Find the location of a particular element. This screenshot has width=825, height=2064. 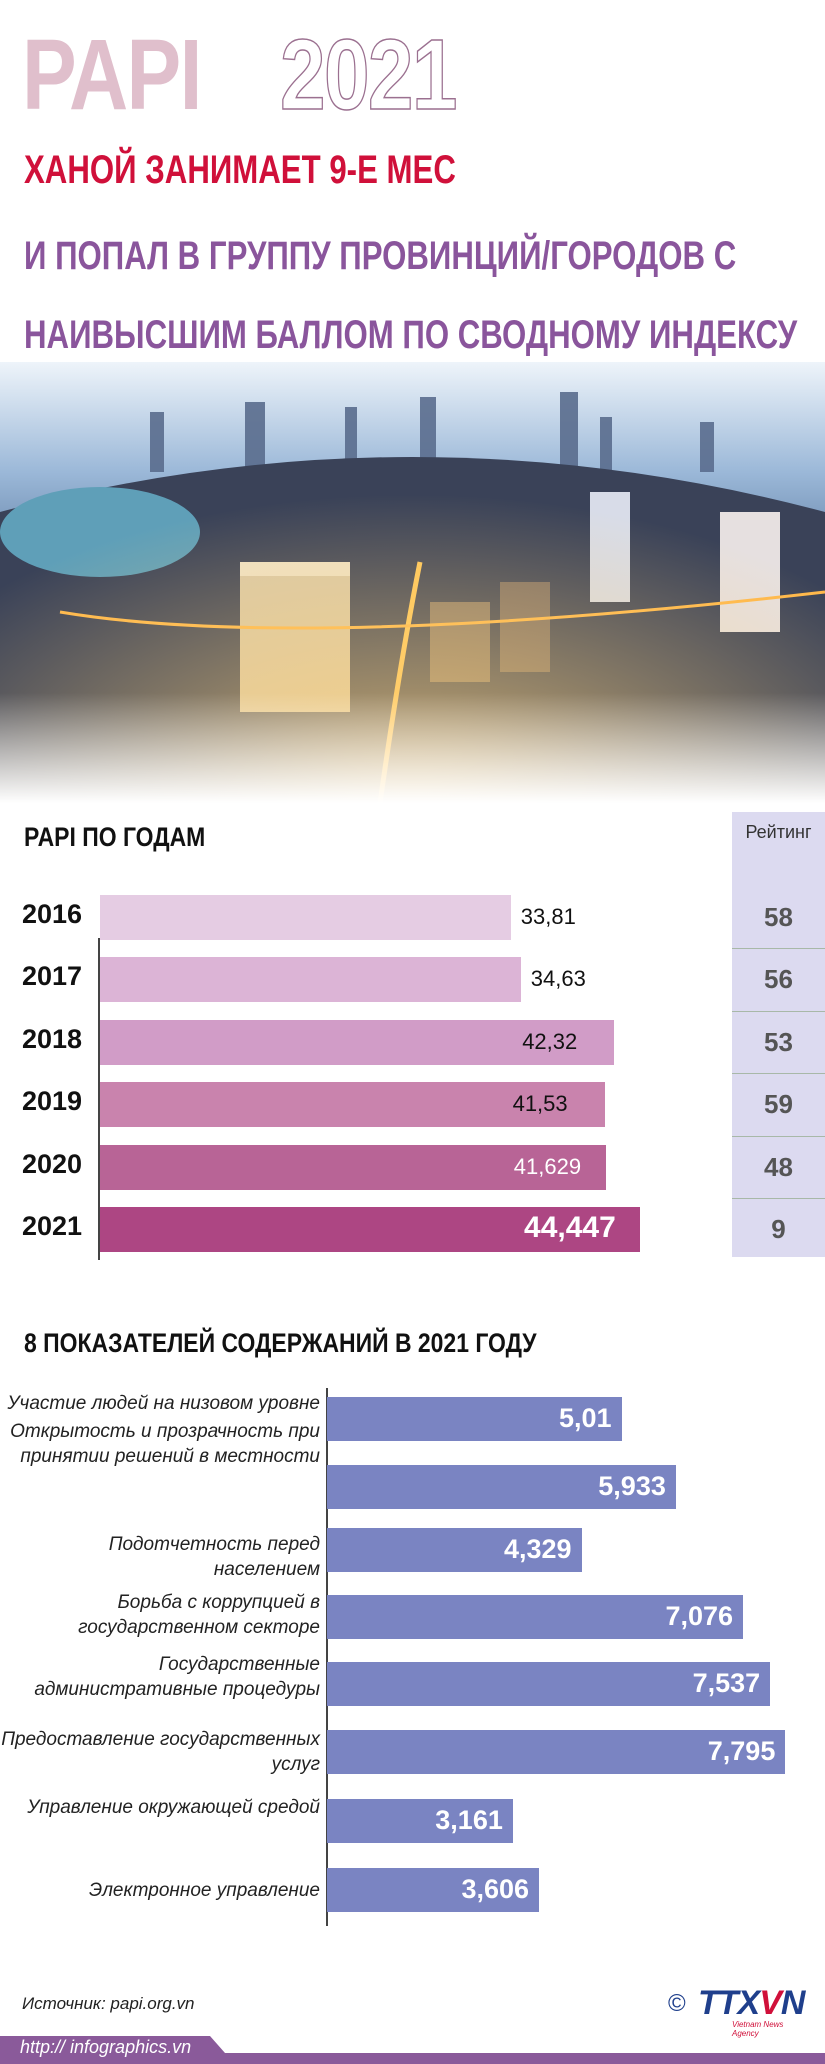

year-value: 41,53 is located at coordinates (540, 1104).